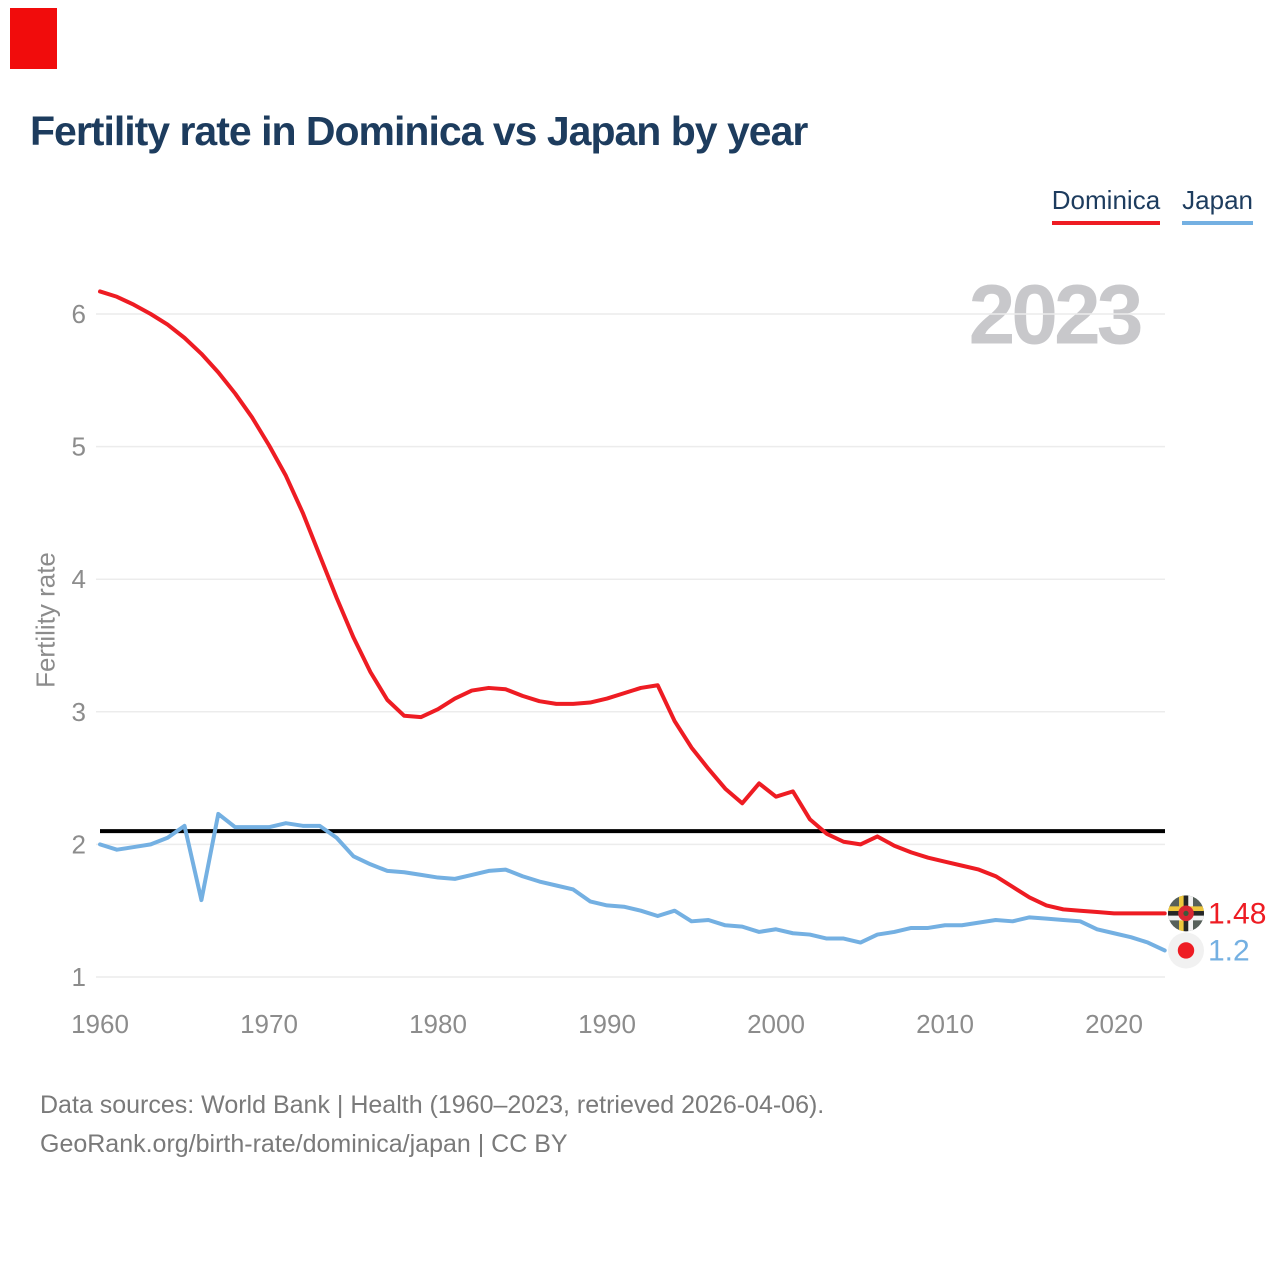 The width and height of the screenshot is (1280, 1280). I want to click on end-value-dominica: 1.48, so click(1237, 913).